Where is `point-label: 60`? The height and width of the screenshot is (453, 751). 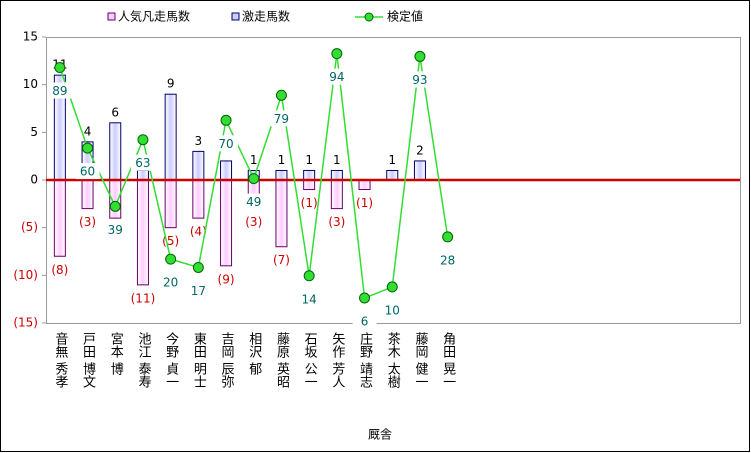
point-label: 60 is located at coordinates (87, 172).